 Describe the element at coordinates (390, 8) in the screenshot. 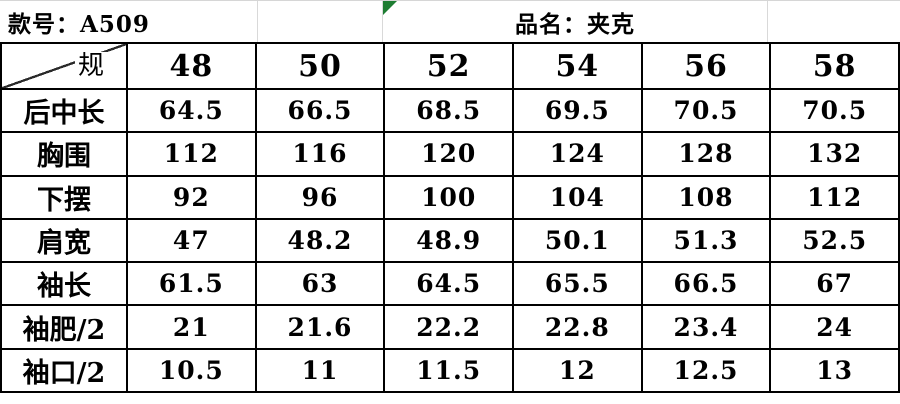

I see `error-flag-icon` at that location.